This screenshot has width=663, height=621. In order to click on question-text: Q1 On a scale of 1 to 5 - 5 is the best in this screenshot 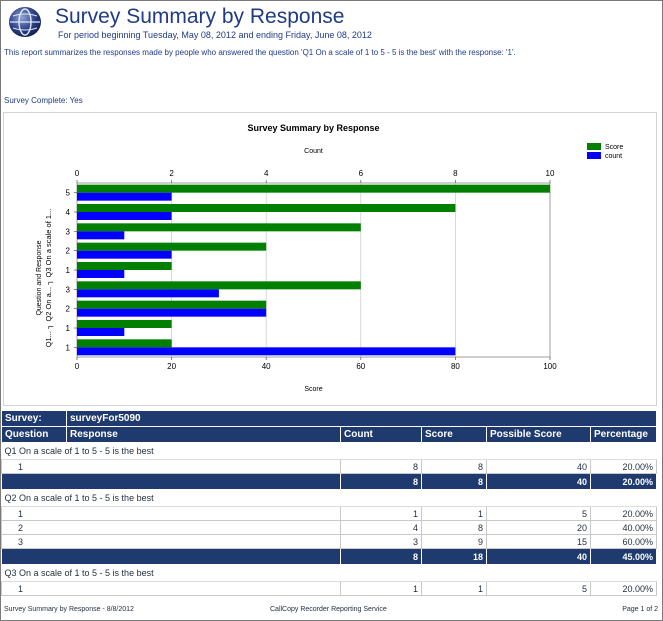, I will do `click(329, 451)`.